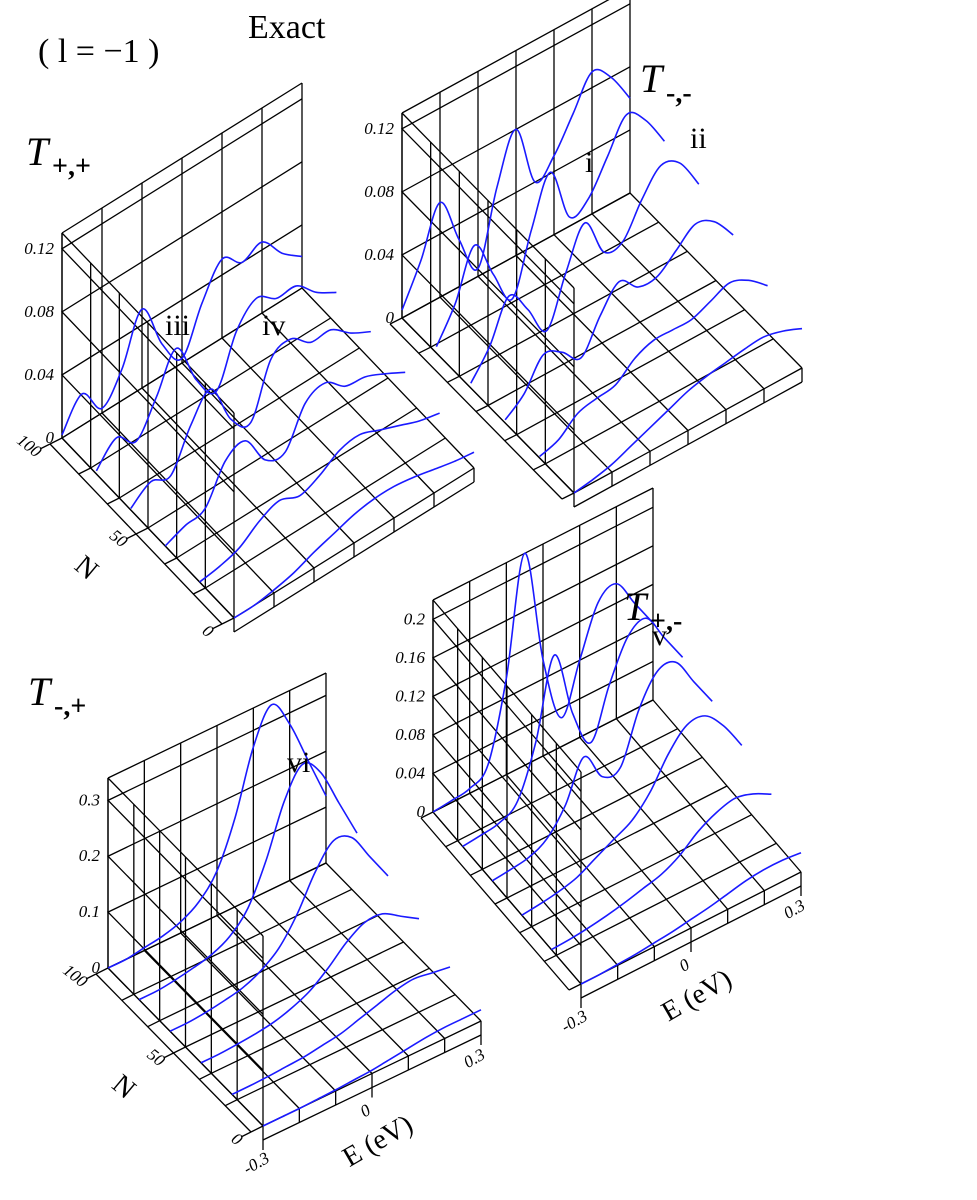  I want to click on e-tick-label: -0.3, so click(256, 1163).